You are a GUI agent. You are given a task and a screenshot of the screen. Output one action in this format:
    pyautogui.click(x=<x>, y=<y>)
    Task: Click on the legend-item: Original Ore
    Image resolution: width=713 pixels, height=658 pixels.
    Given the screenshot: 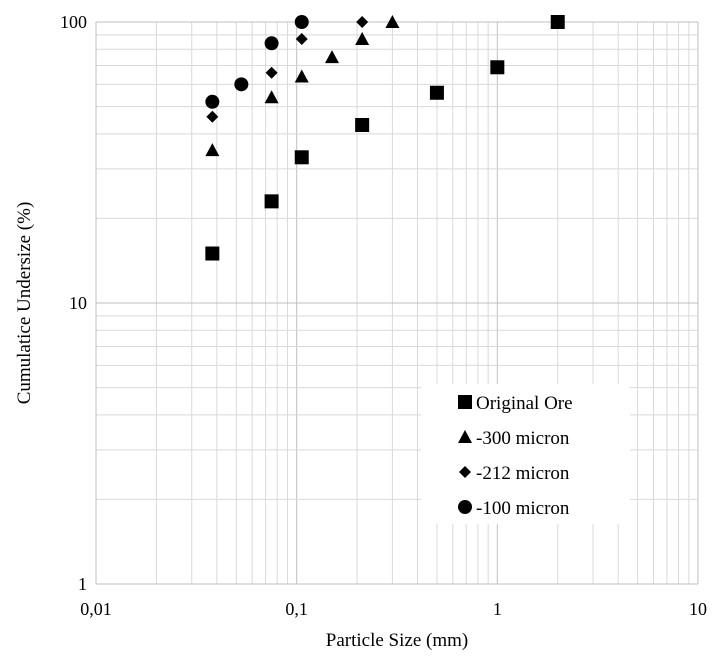 What is the action you would take?
    pyautogui.click(x=515, y=403)
    